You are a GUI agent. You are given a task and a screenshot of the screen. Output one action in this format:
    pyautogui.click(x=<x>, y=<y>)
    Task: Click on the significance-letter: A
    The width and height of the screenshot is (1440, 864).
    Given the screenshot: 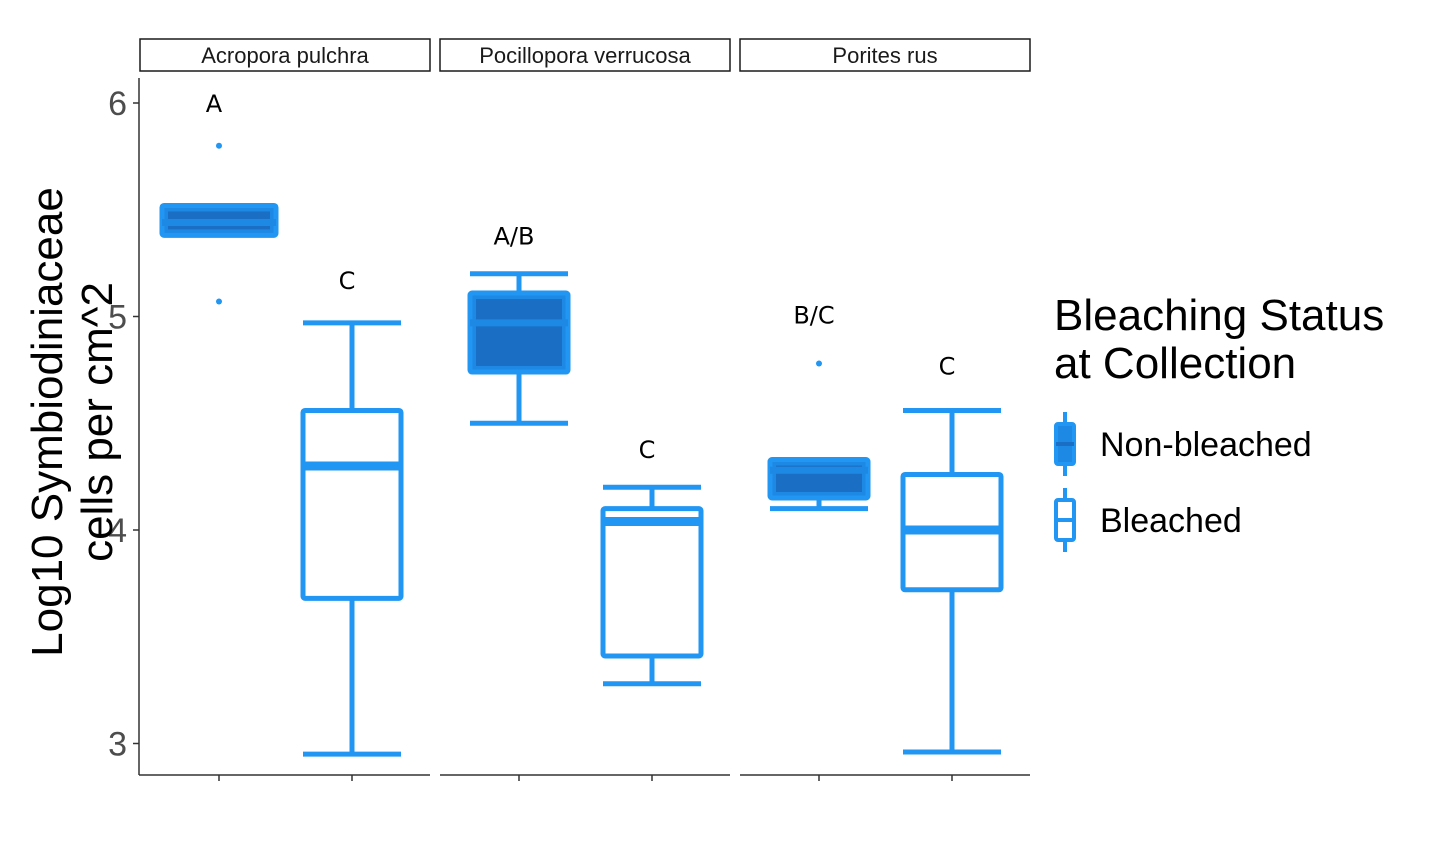 What is the action you would take?
    pyautogui.click(x=214, y=104)
    